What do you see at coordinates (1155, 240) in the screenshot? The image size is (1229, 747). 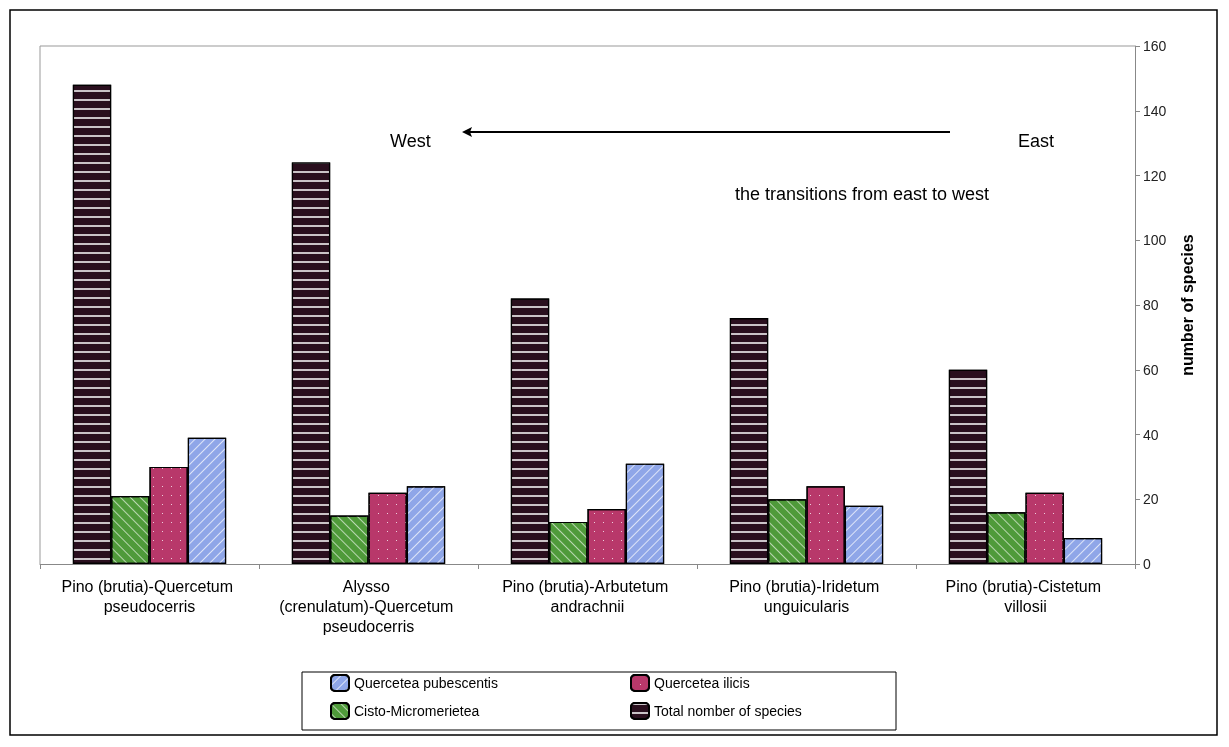 I see `y-tick-label: 100` at bounding box center [1155, 240].